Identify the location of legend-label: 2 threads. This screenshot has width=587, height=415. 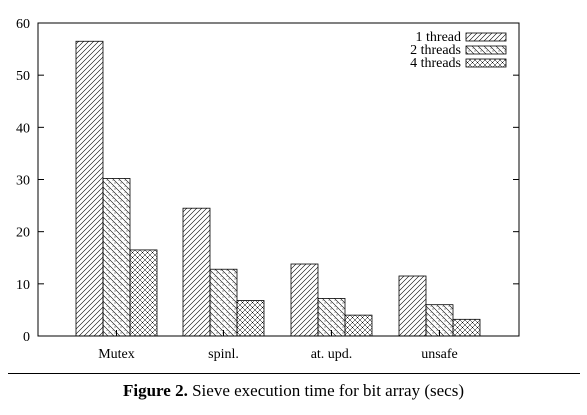
(435, 50).